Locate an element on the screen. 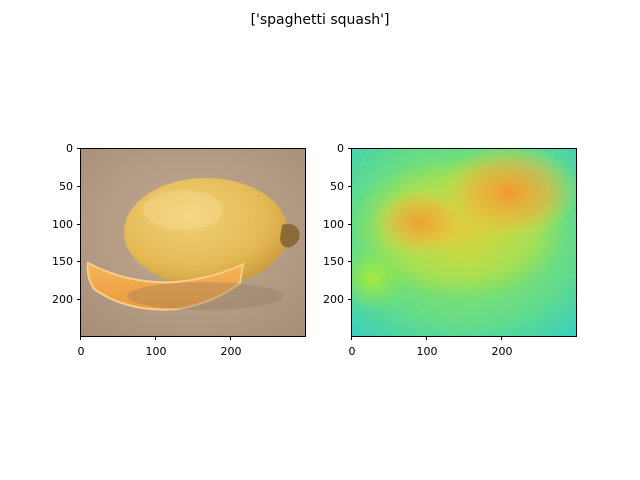  photo-x-ticks: 0 100 200 is located at coordinates (160, 347).